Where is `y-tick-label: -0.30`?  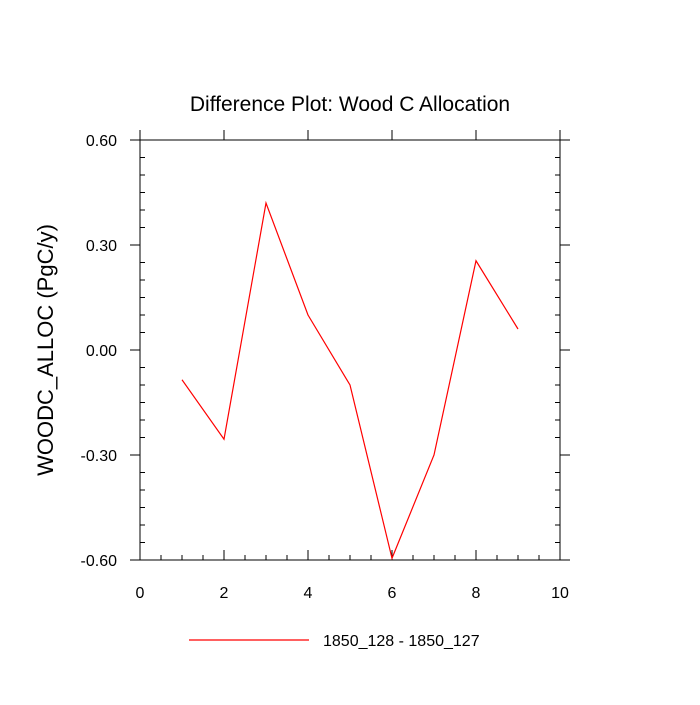 y-tick-label: -0.30 is located at coordinates (99, 456).